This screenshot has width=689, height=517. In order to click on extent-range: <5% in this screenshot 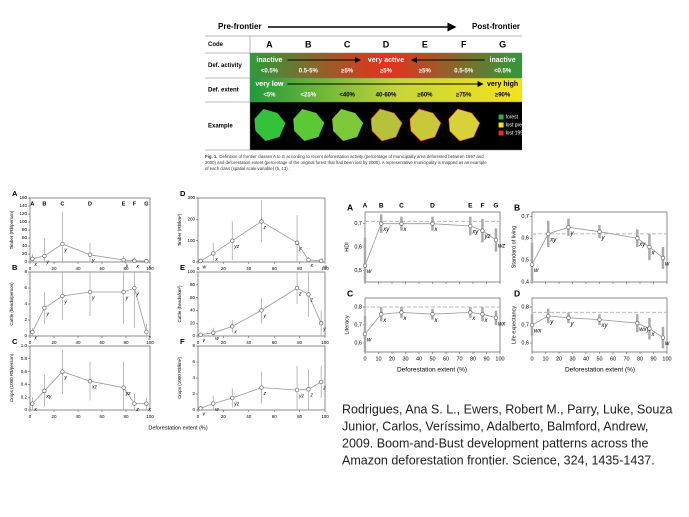, I will do `click(269, 96)`.